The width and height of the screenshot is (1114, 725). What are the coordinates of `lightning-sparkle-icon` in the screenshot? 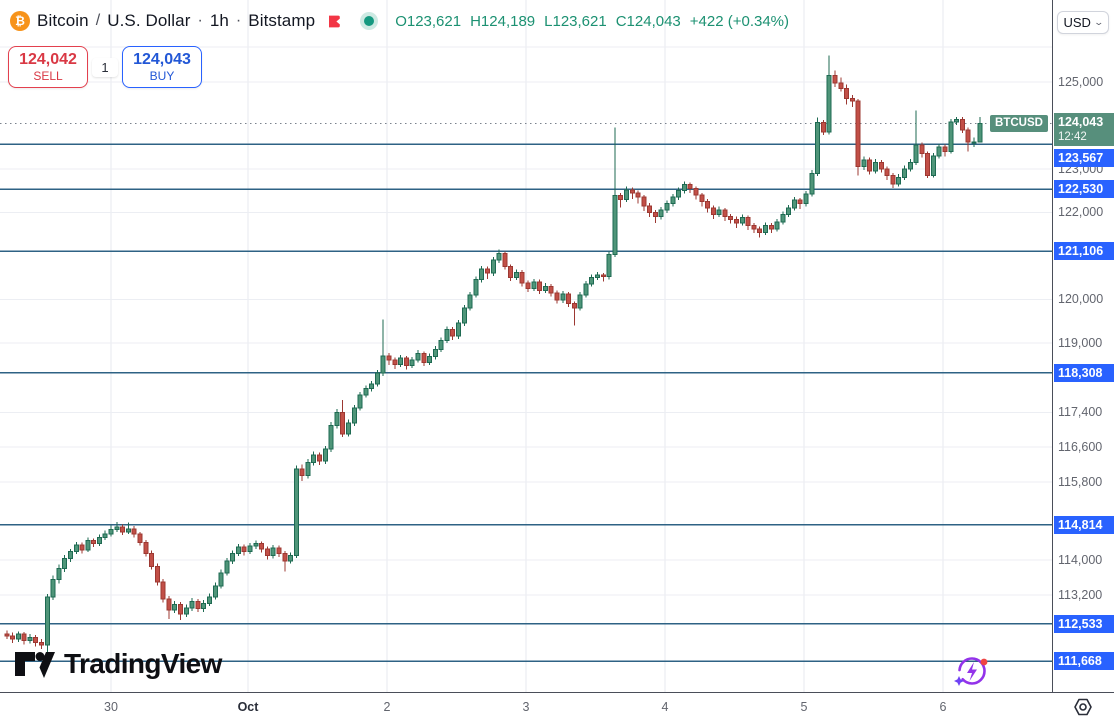 It's located at (971, 673).